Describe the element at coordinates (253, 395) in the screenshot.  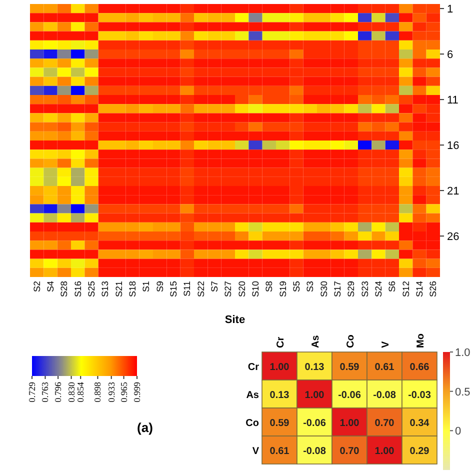
I see `y-tick-label: As` at that location.